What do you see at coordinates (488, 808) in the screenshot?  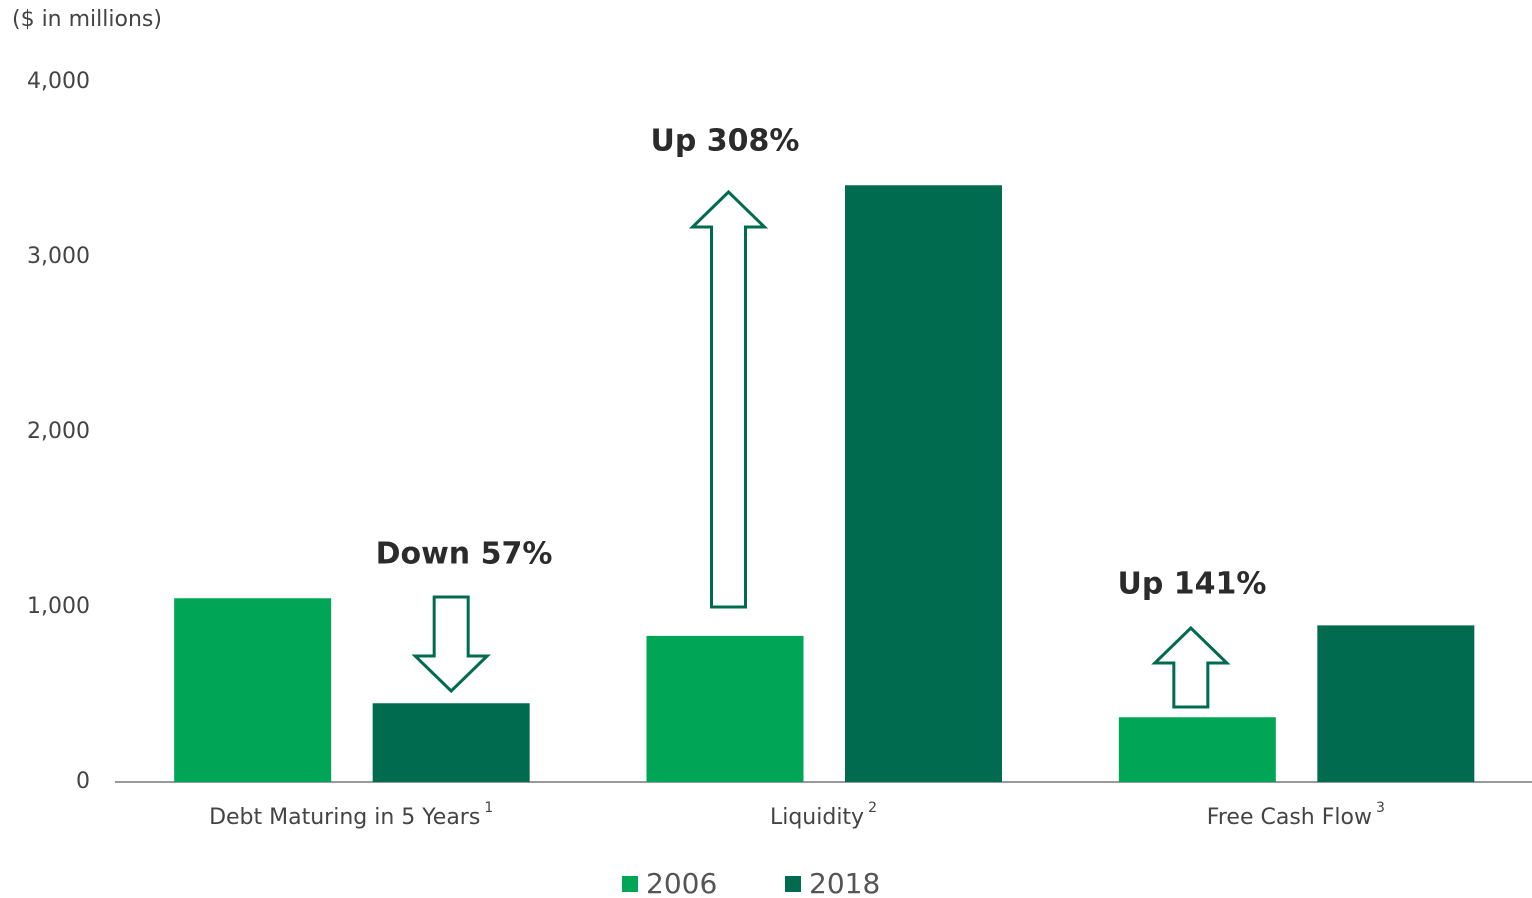 I see `footnote-marker: 1` at bounding box center [488, 808].